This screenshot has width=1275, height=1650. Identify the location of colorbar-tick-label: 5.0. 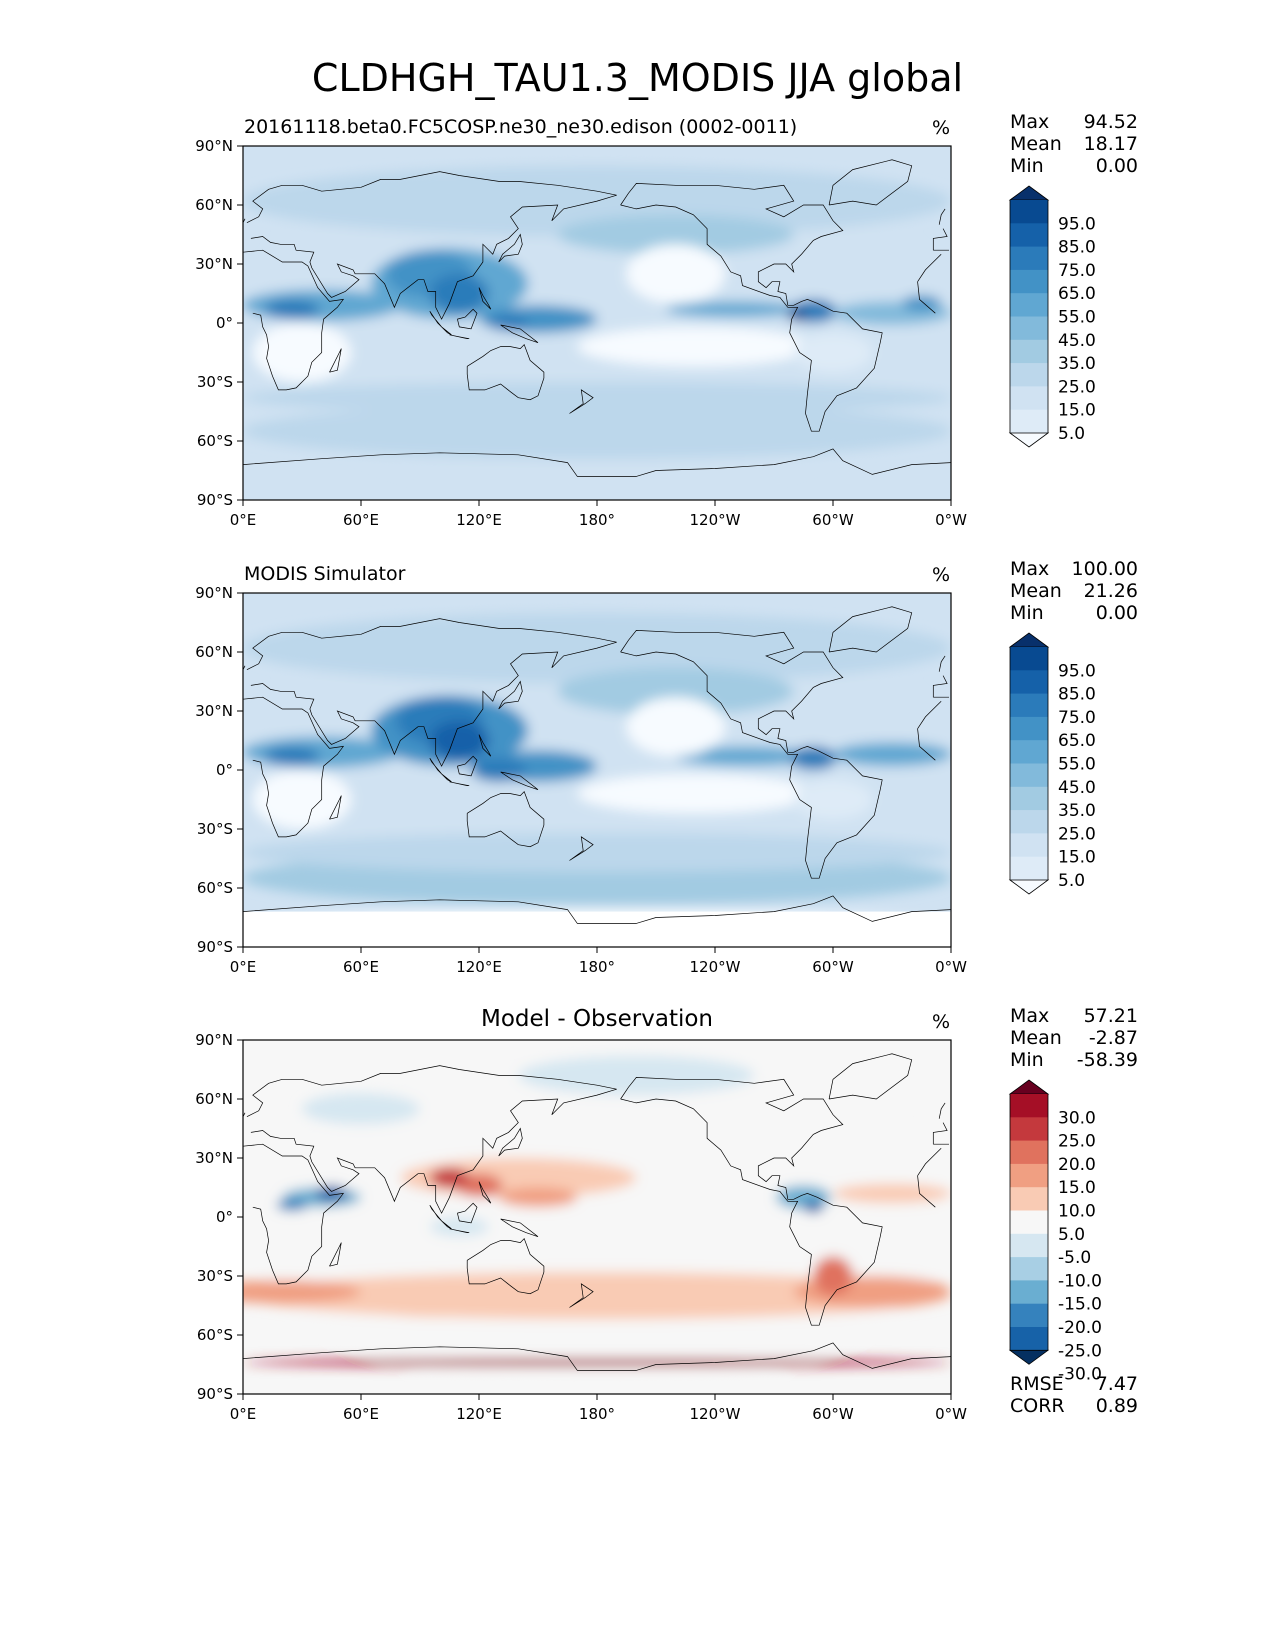
(1071, 1235).